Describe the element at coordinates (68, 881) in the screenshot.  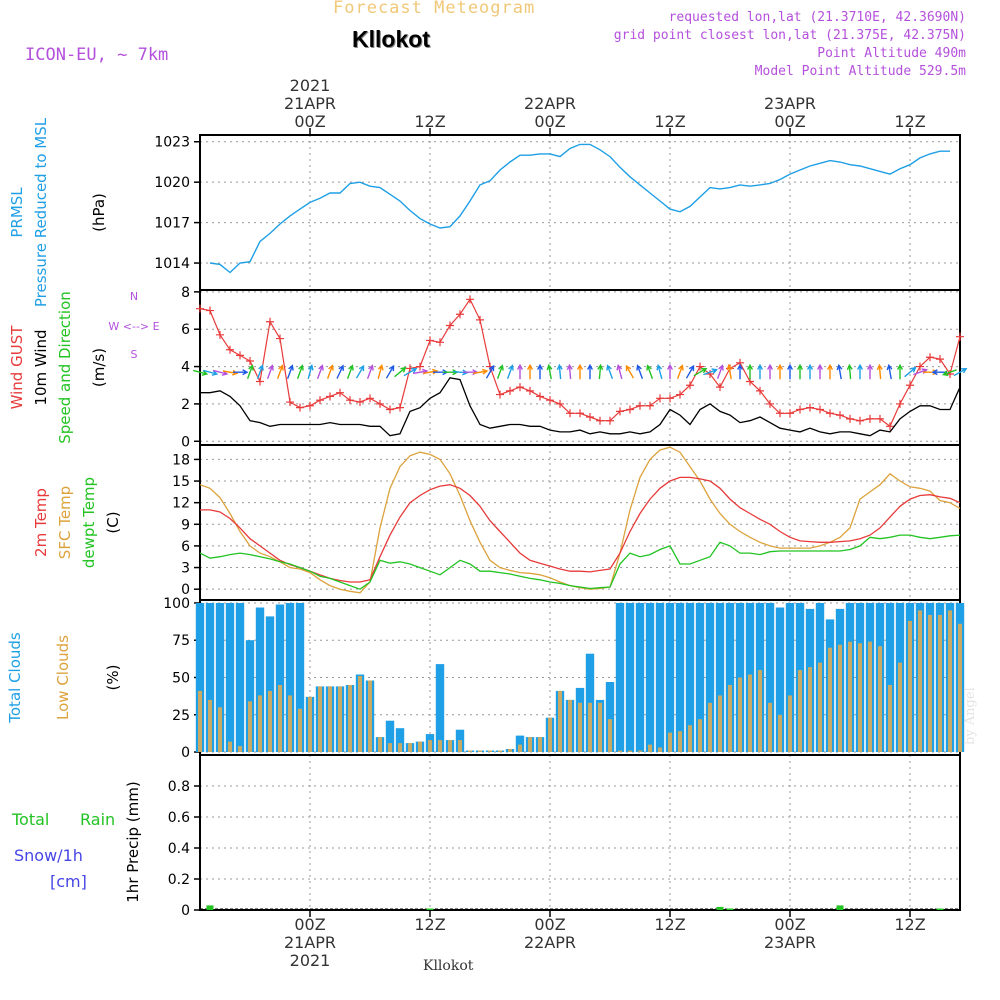
I see `precip-cm-label: [cm]` at that location.